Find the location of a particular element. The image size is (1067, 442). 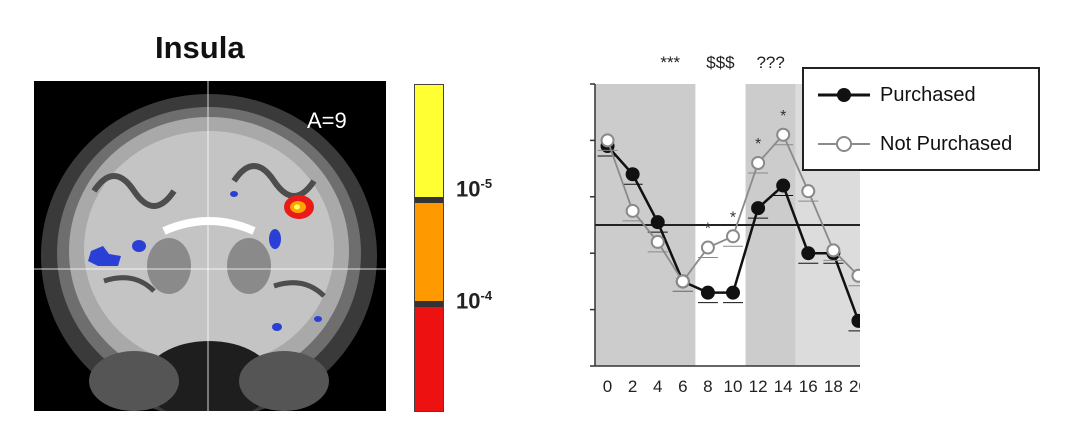

x-tick-label: 4 is located at coordinates (657, 386).